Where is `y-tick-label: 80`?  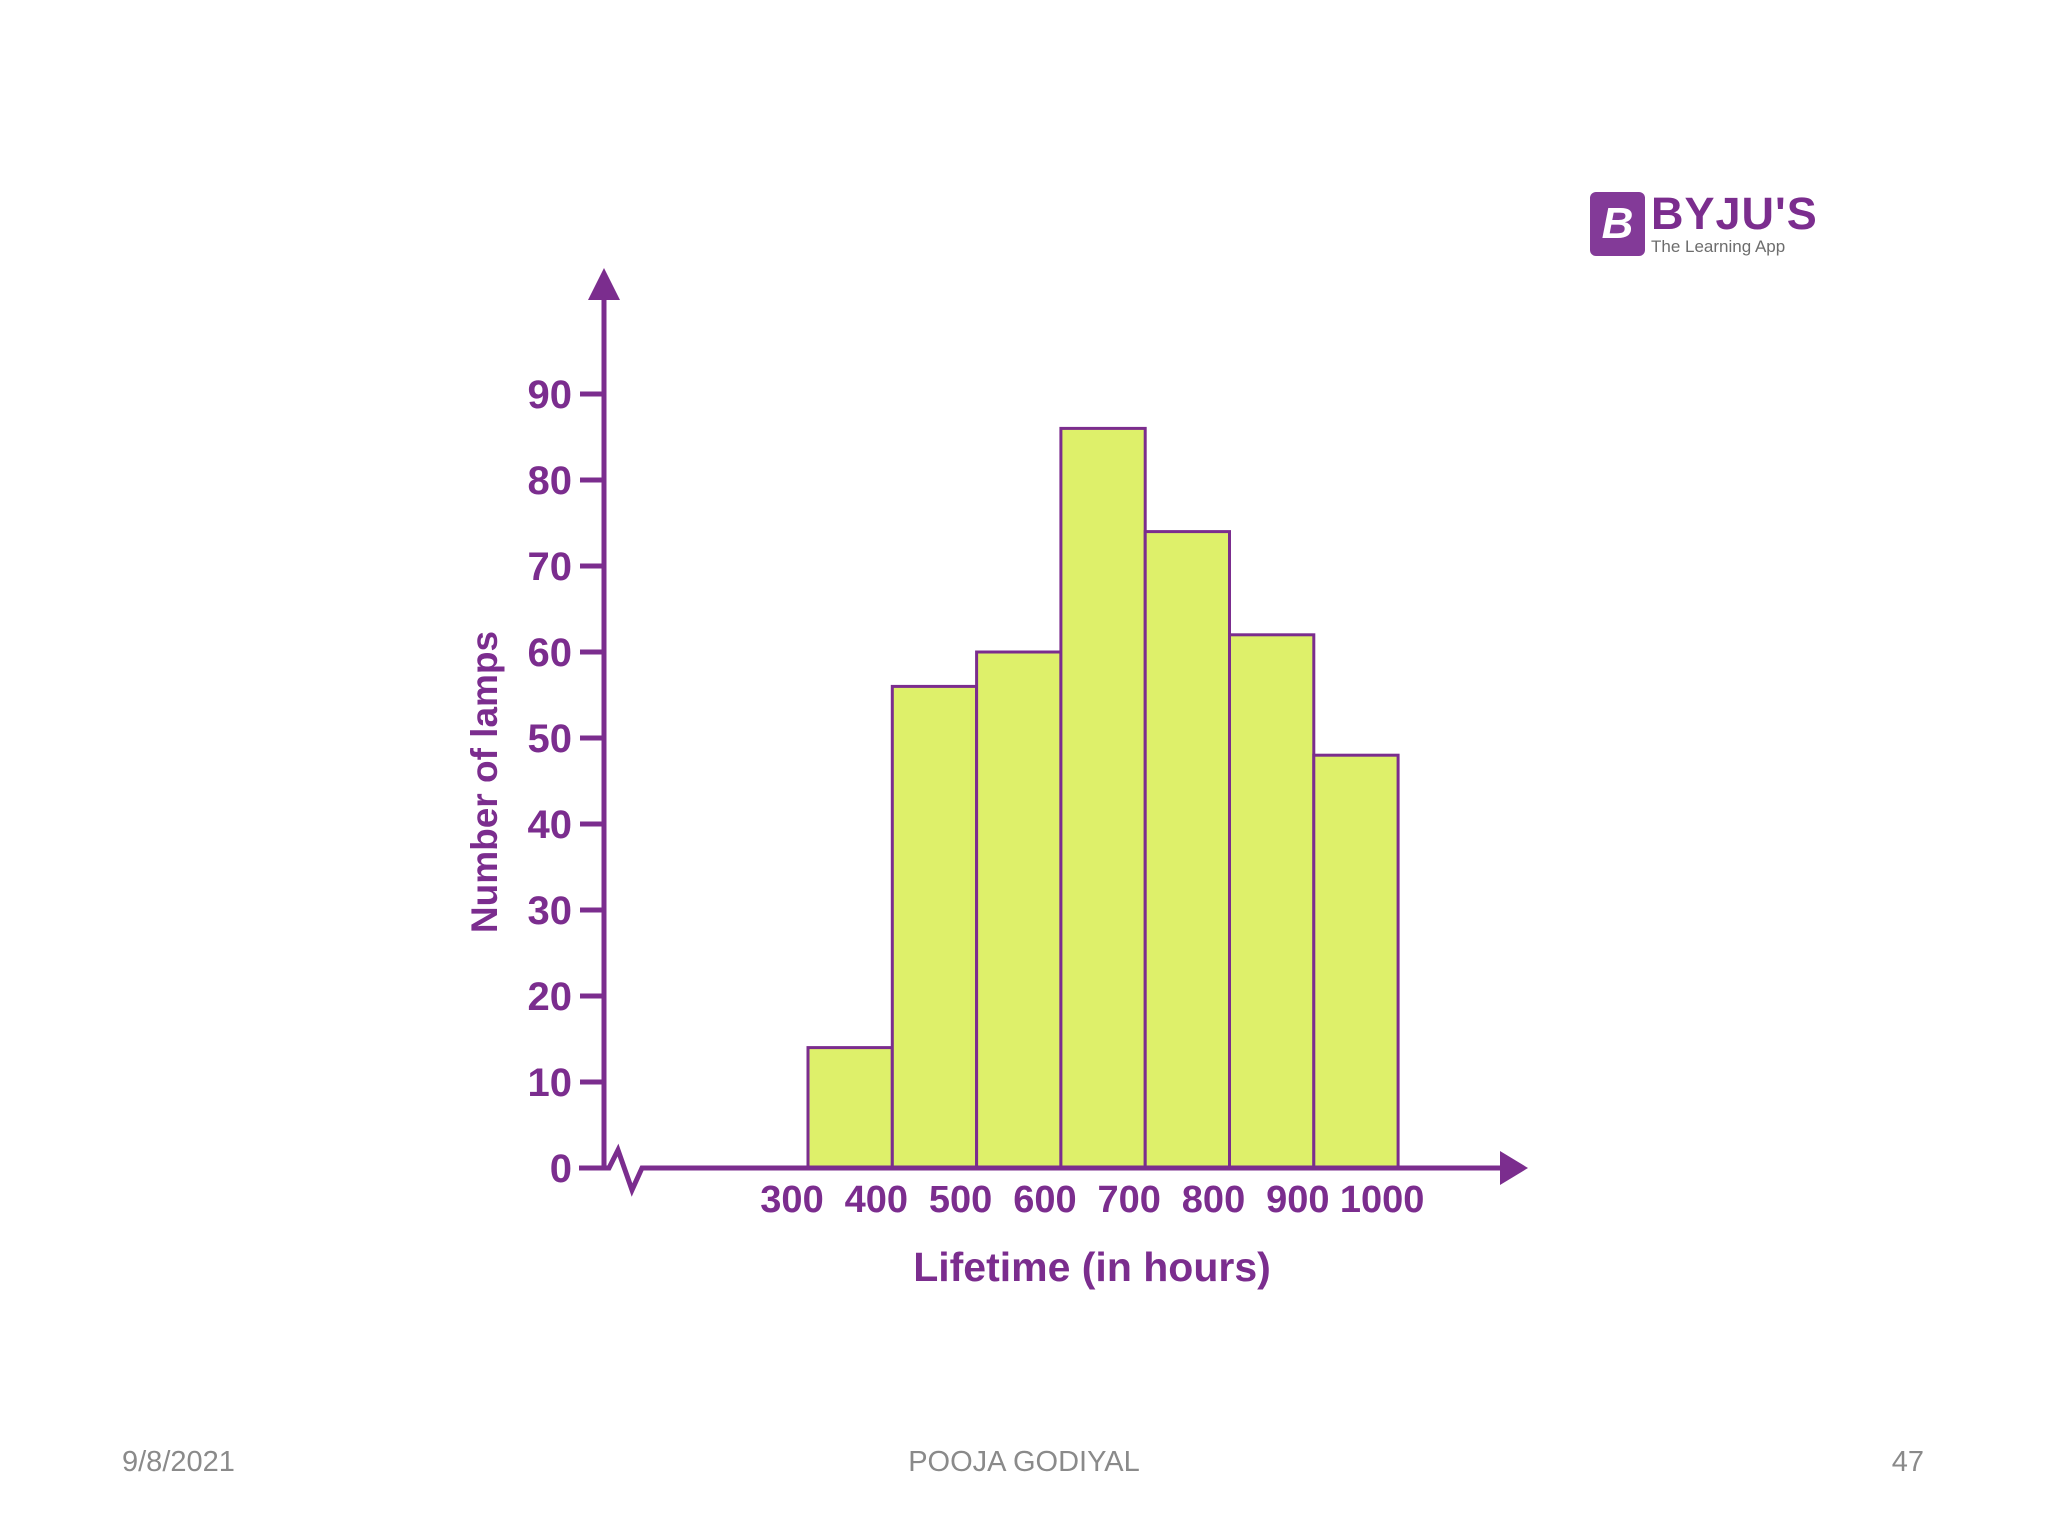
y-tick-label: 80 is located at coordinates (550, 481).